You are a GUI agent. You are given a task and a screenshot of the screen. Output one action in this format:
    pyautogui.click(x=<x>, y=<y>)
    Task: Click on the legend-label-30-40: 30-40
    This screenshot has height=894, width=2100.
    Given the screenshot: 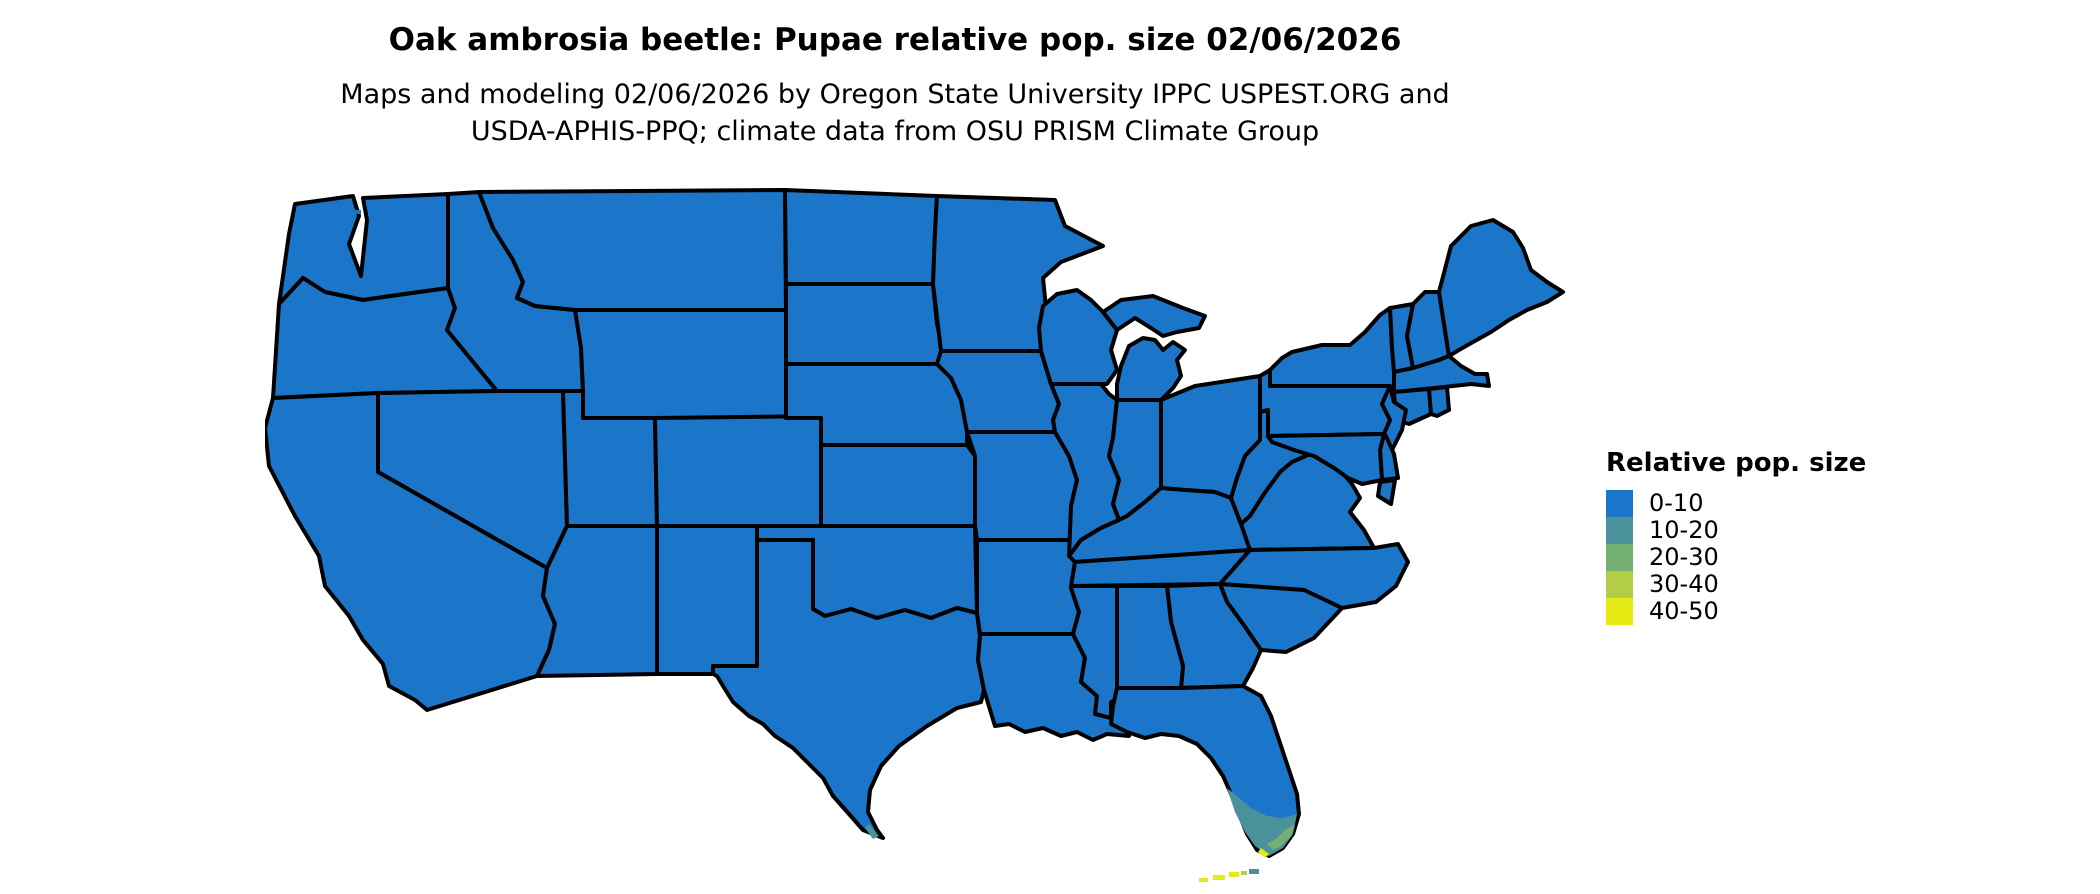 What is the action you would take?
    pyautogui.click(x=1684, y=584)
    